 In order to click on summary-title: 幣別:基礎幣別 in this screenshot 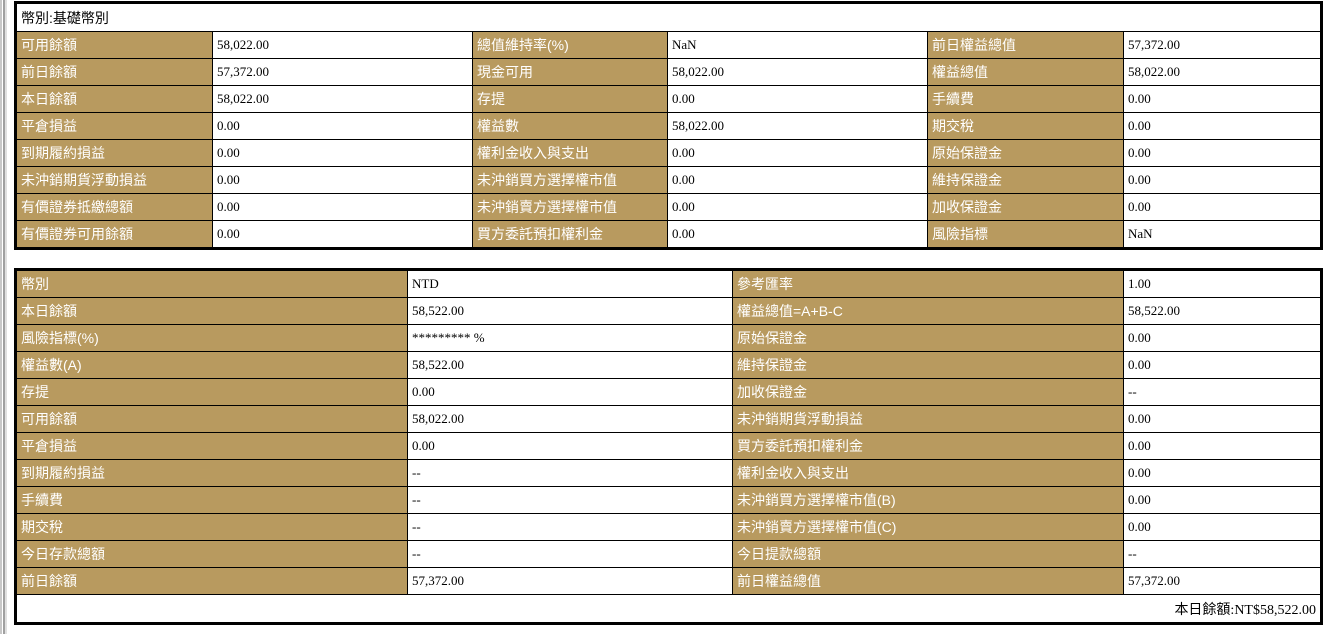, I will do `click(668, 17)`.